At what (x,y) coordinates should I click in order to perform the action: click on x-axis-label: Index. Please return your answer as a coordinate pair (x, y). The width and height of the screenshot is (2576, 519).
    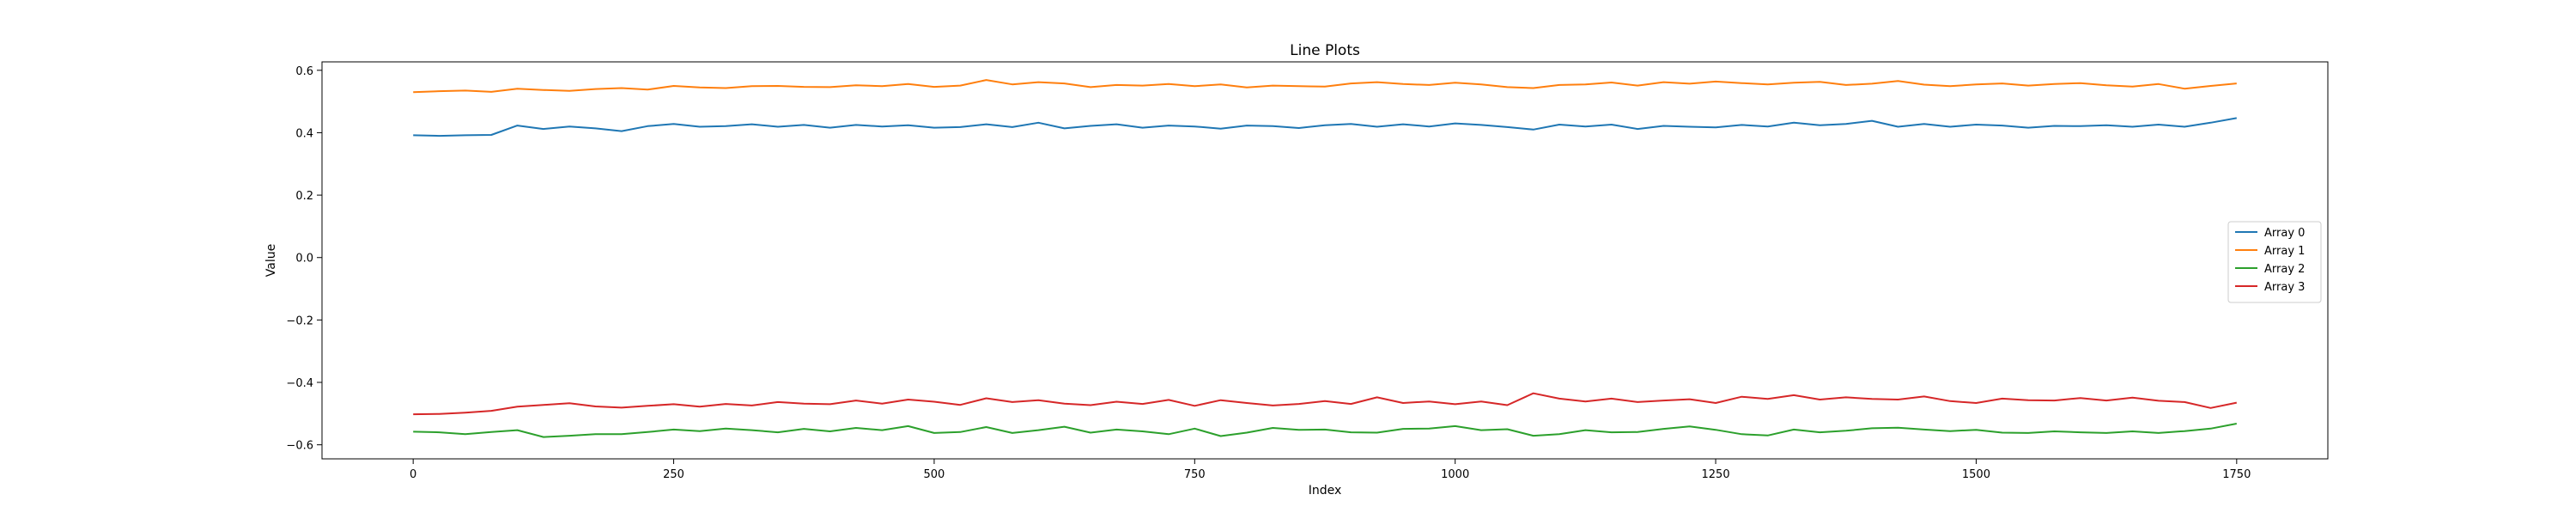
    Looking at the image, I should click on (1325, 491).